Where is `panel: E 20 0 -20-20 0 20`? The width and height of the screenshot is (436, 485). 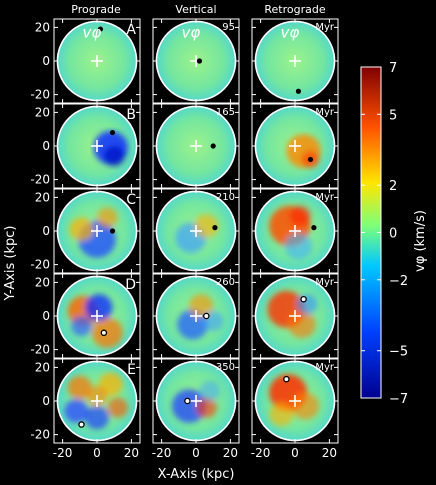
panel: E 20 0 -20-20 0 20 is located at coordinates (85, 409).